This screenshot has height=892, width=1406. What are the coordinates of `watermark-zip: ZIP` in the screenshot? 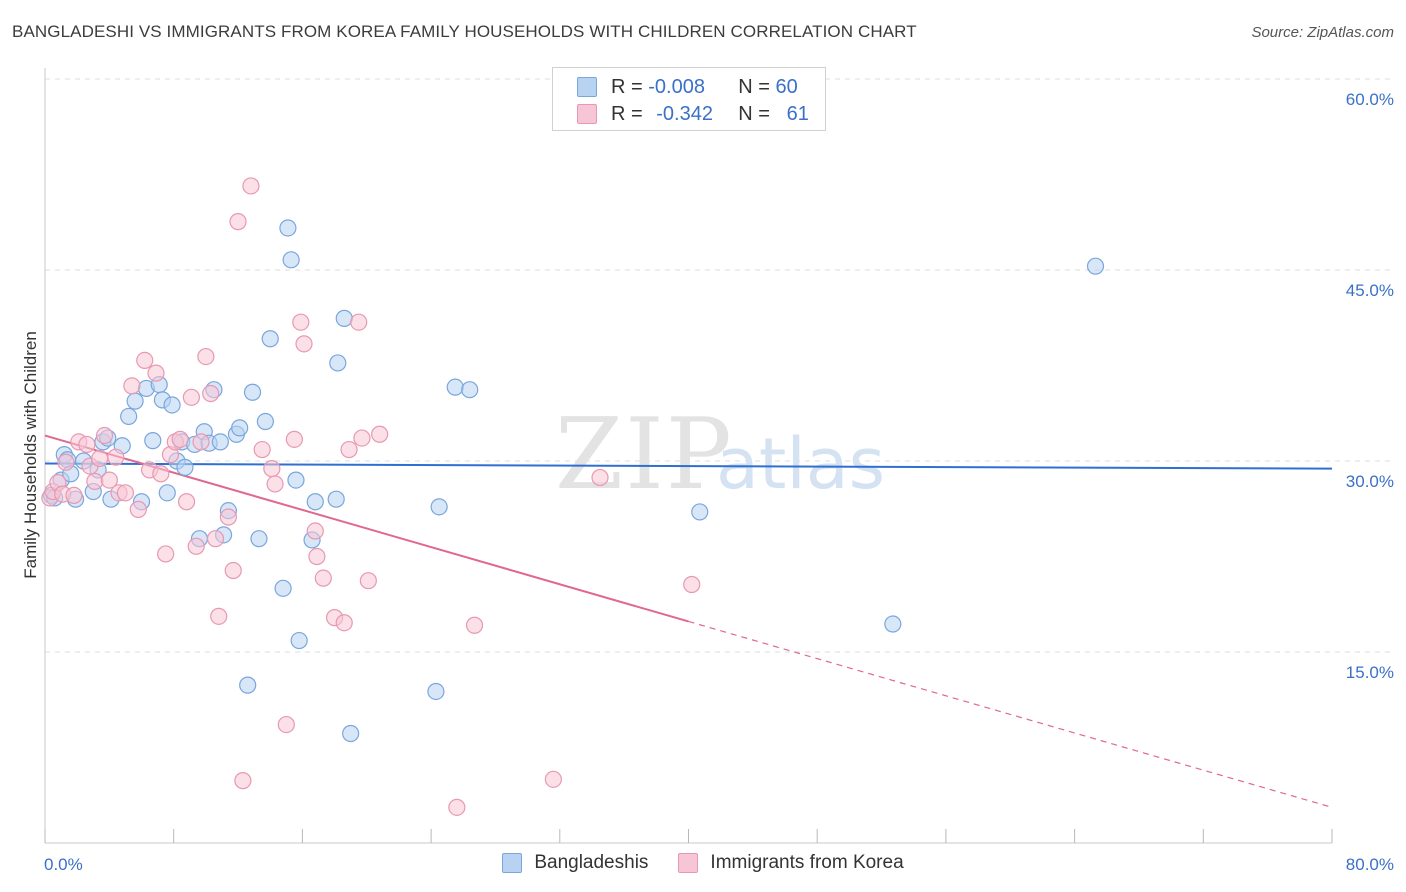 It's located at (644, 455).